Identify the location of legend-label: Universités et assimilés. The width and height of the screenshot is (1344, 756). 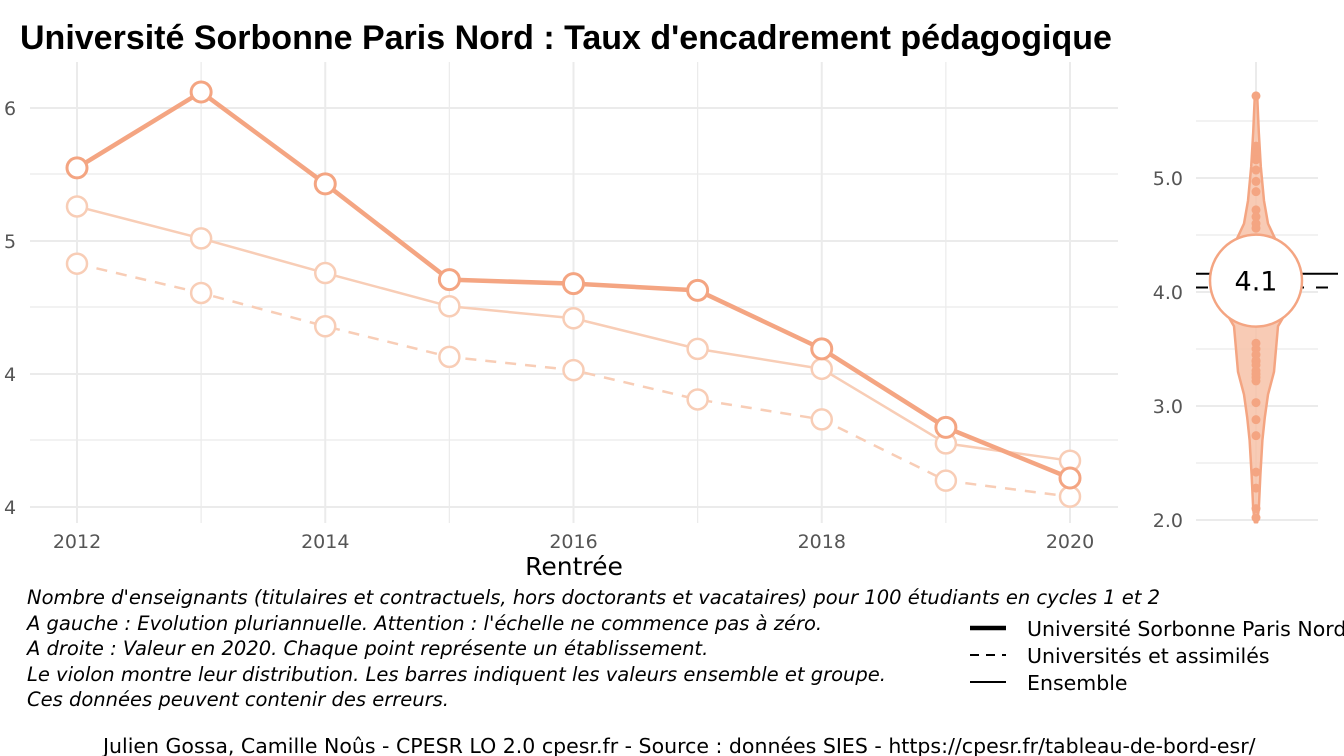
(1148, 656).